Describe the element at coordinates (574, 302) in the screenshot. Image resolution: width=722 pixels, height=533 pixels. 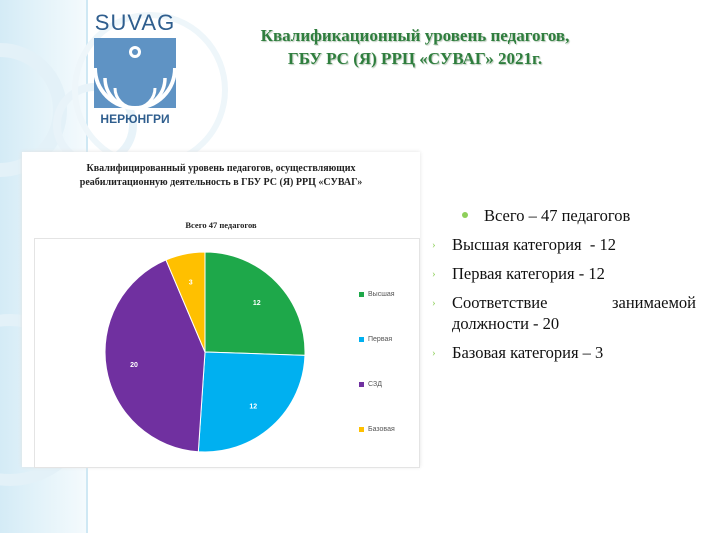
I see `bullet-text-position-line1: Соответствие занимаемой` at that location.